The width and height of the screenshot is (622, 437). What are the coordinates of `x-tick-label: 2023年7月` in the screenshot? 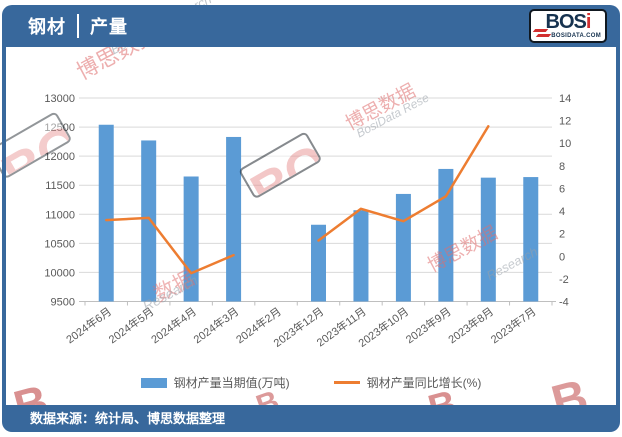 It's located at (513, 325).